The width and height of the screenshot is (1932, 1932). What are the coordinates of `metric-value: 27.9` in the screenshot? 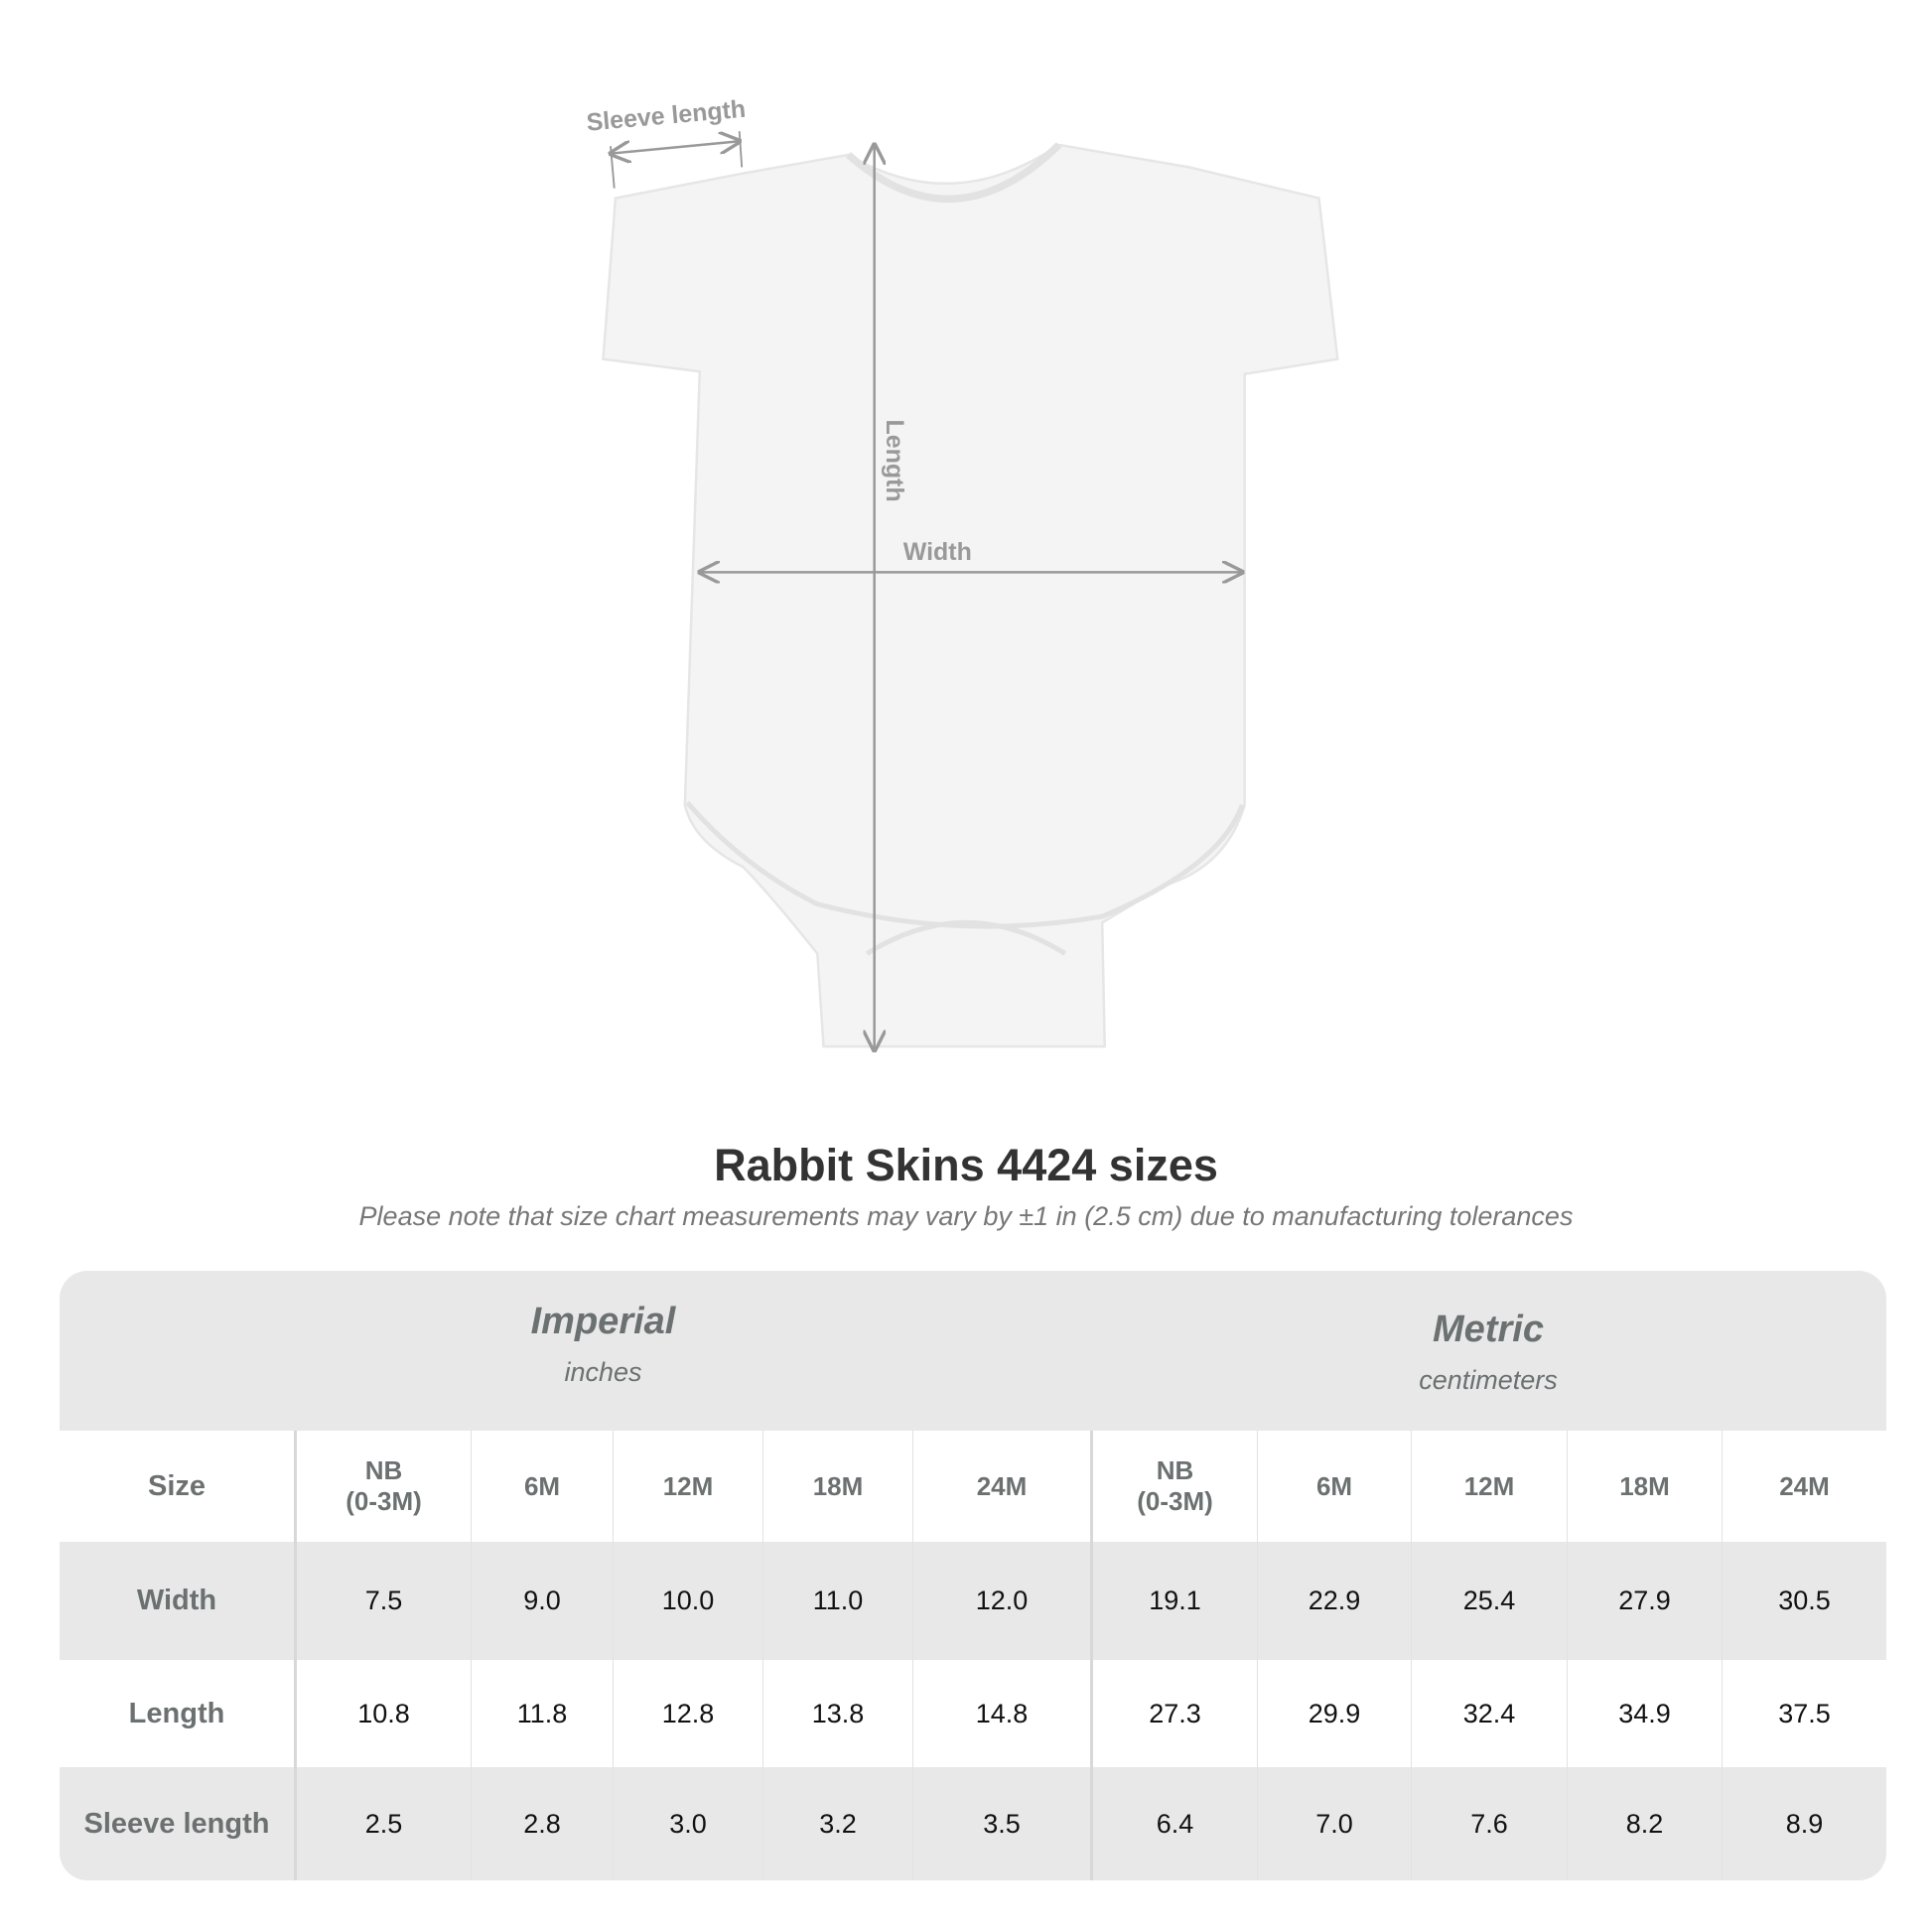 It's located at (1645, 1601).